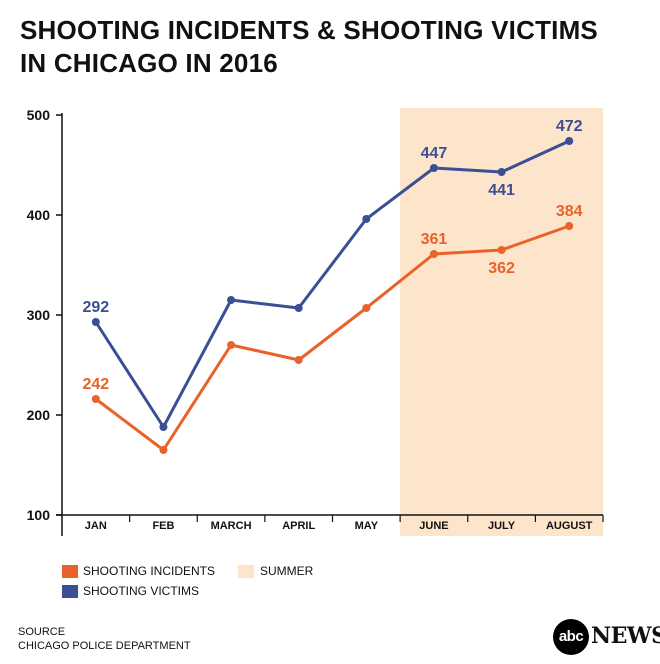 The width and height of the screenshot is (660, 664). Describe the element at coordinates (246, 571) in the screenshot. I see `legend-swatch-summer` at that location.